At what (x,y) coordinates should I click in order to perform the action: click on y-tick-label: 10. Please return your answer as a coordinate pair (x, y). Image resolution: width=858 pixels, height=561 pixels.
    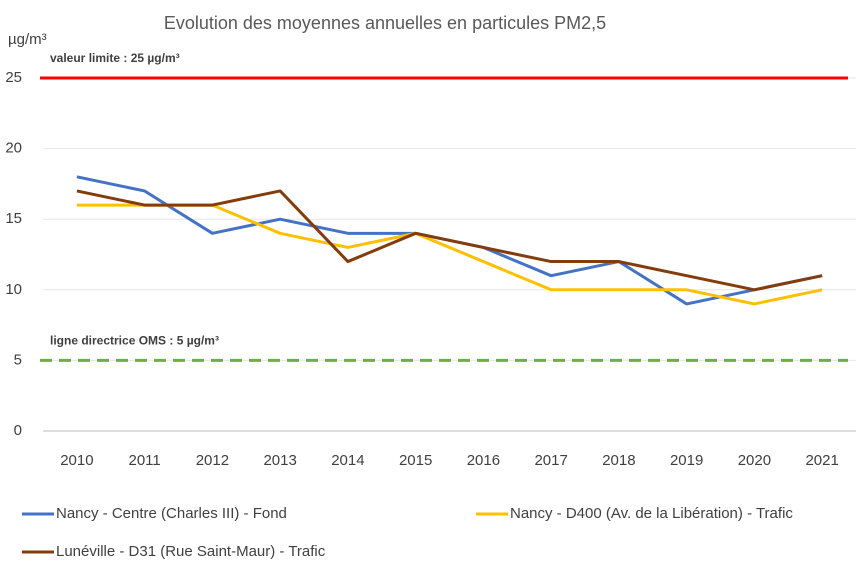
    Looking at the image, I should click on (13, 289).